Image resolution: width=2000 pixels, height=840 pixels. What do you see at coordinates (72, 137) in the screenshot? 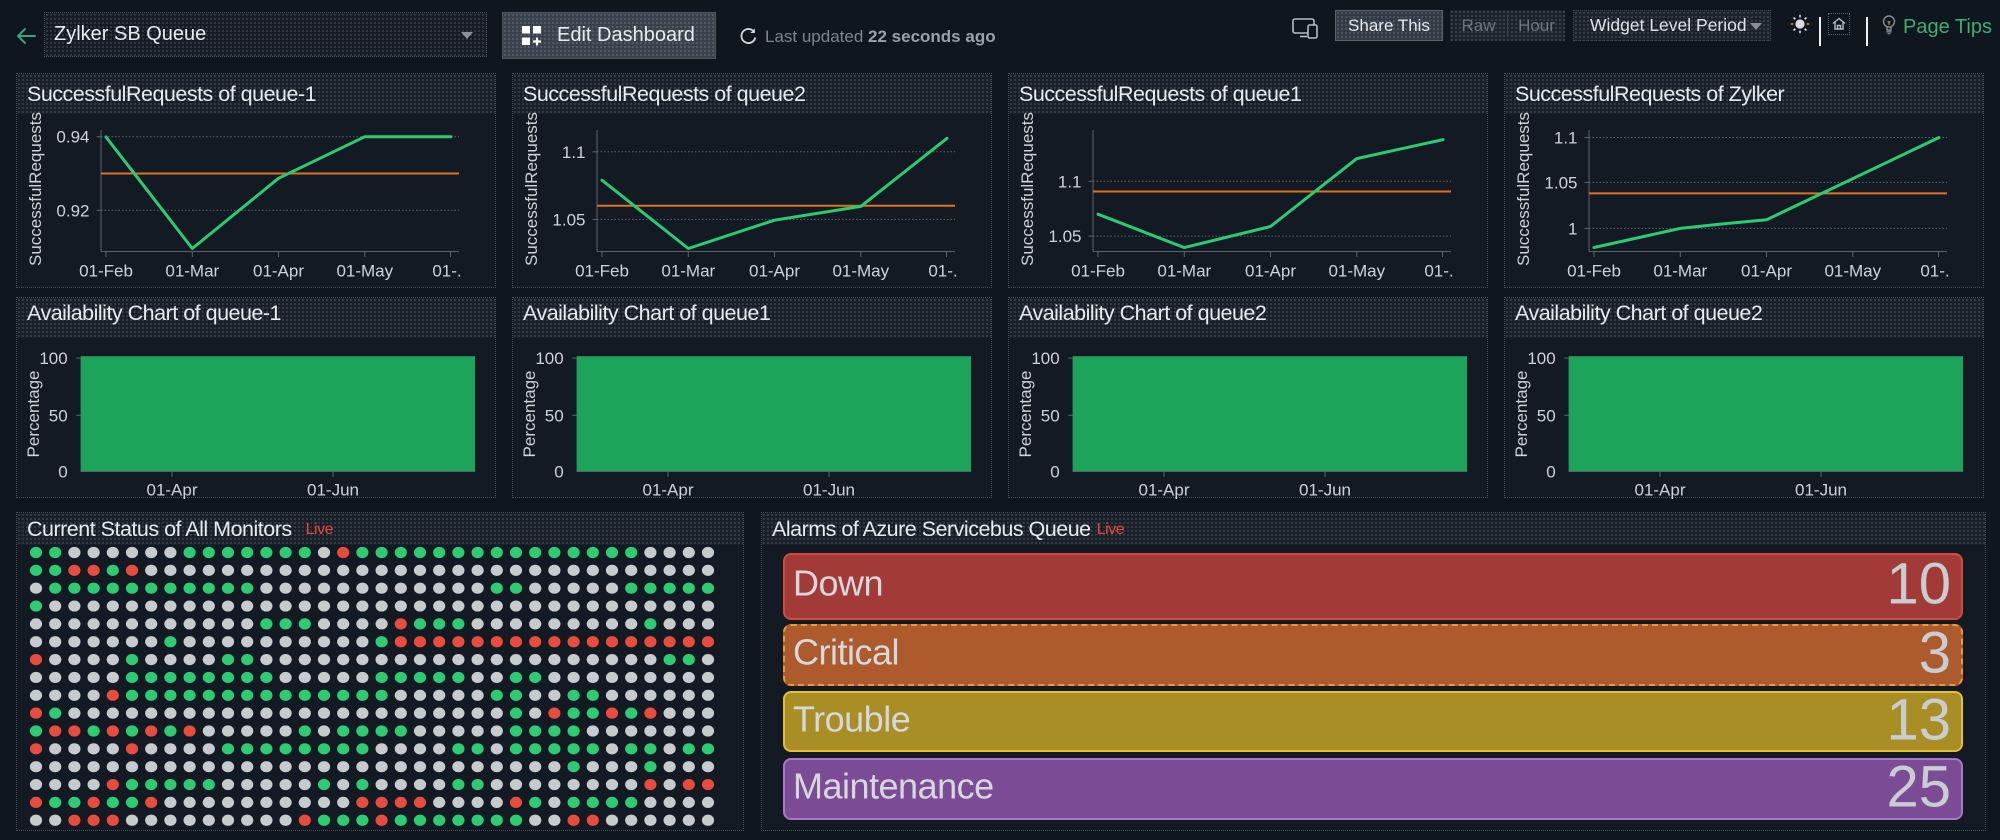
I see `svg-text: 0.94` at bounding box center [72, 137].